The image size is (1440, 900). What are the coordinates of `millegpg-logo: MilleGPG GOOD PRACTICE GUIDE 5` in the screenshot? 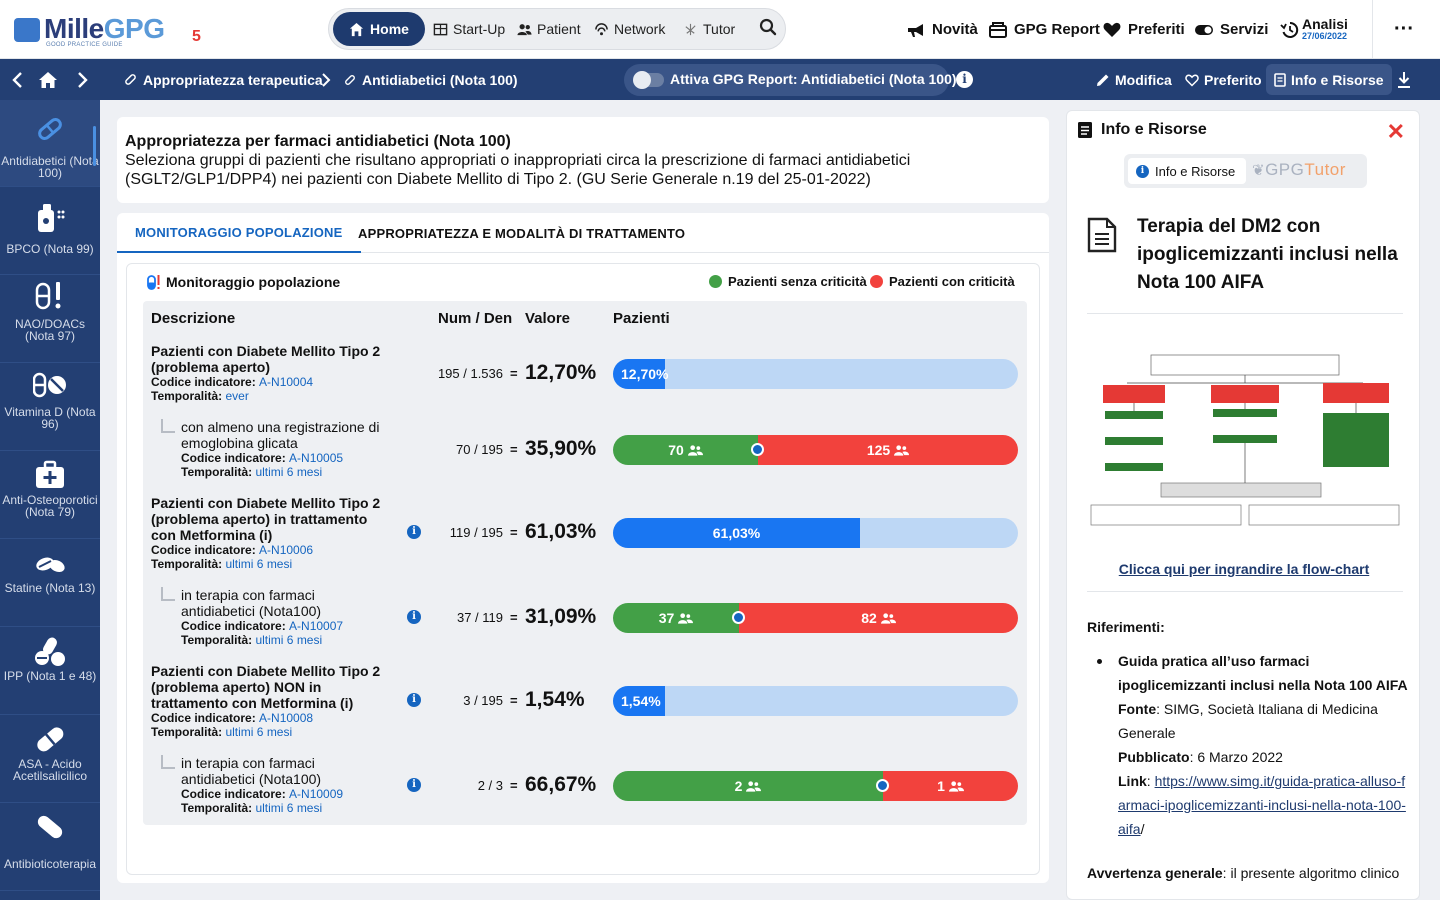 It's located at (109, 30).